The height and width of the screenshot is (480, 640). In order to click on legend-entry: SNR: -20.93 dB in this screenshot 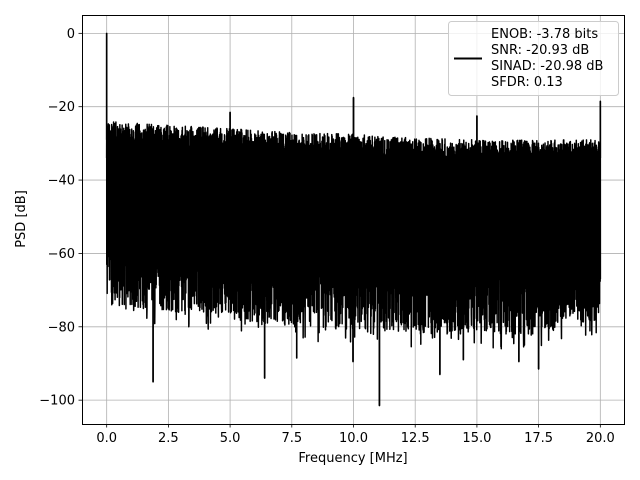, I will do `click(540, 50)`.